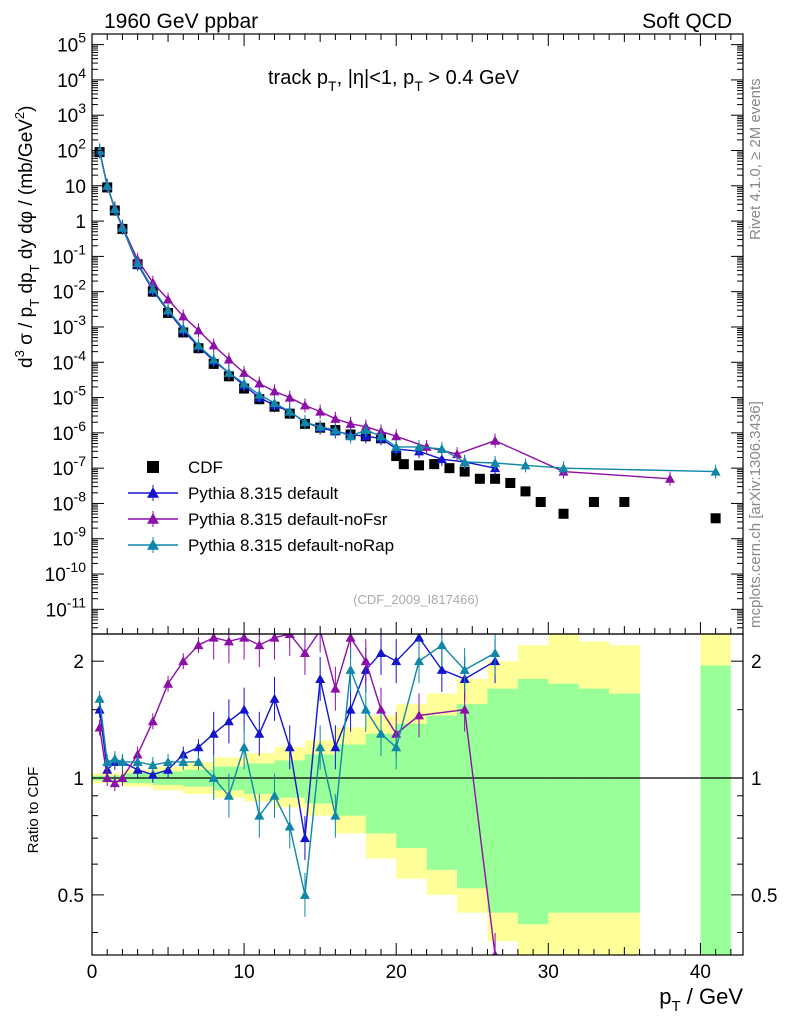 The height and width of the screenshot is (1024, 786). I want to click on y-tick-label: 10², so click(71, 149).